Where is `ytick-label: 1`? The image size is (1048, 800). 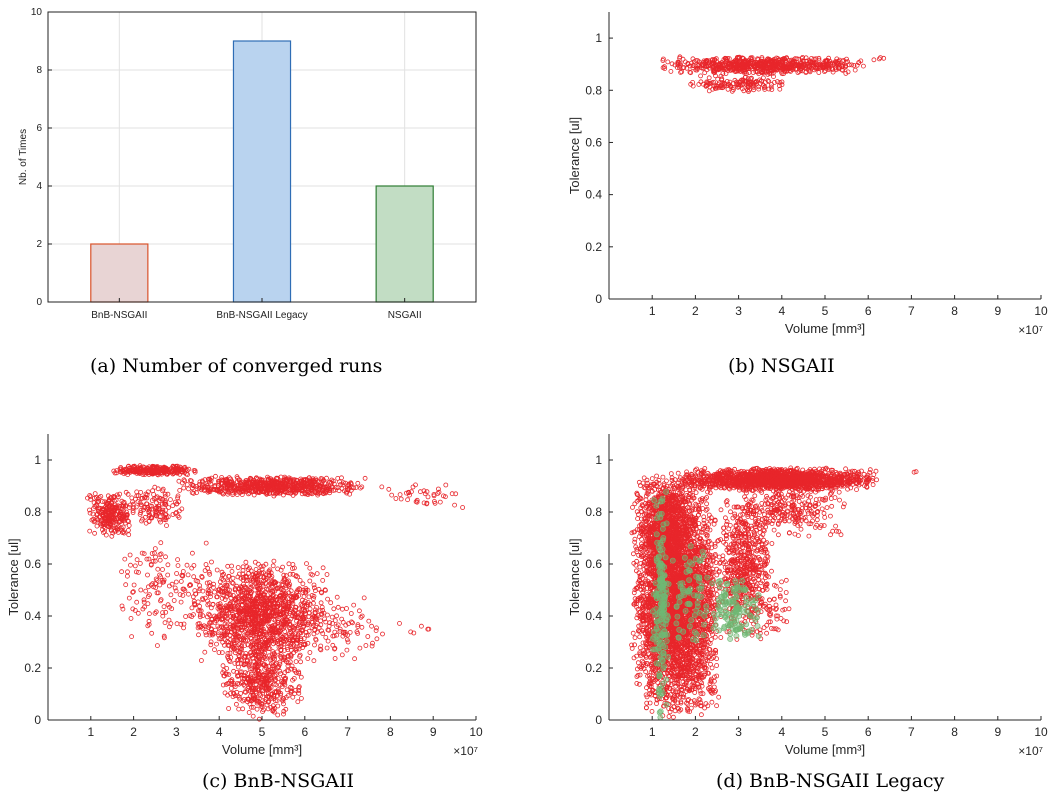
ytick-label: 1 is located at coordinates (598, 38).